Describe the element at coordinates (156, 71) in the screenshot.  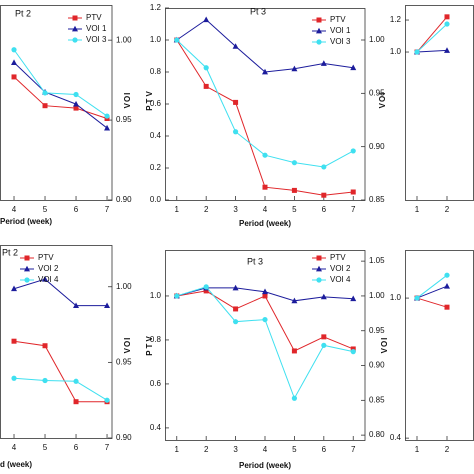
I see `y-tick-label: 0.8` at that location.